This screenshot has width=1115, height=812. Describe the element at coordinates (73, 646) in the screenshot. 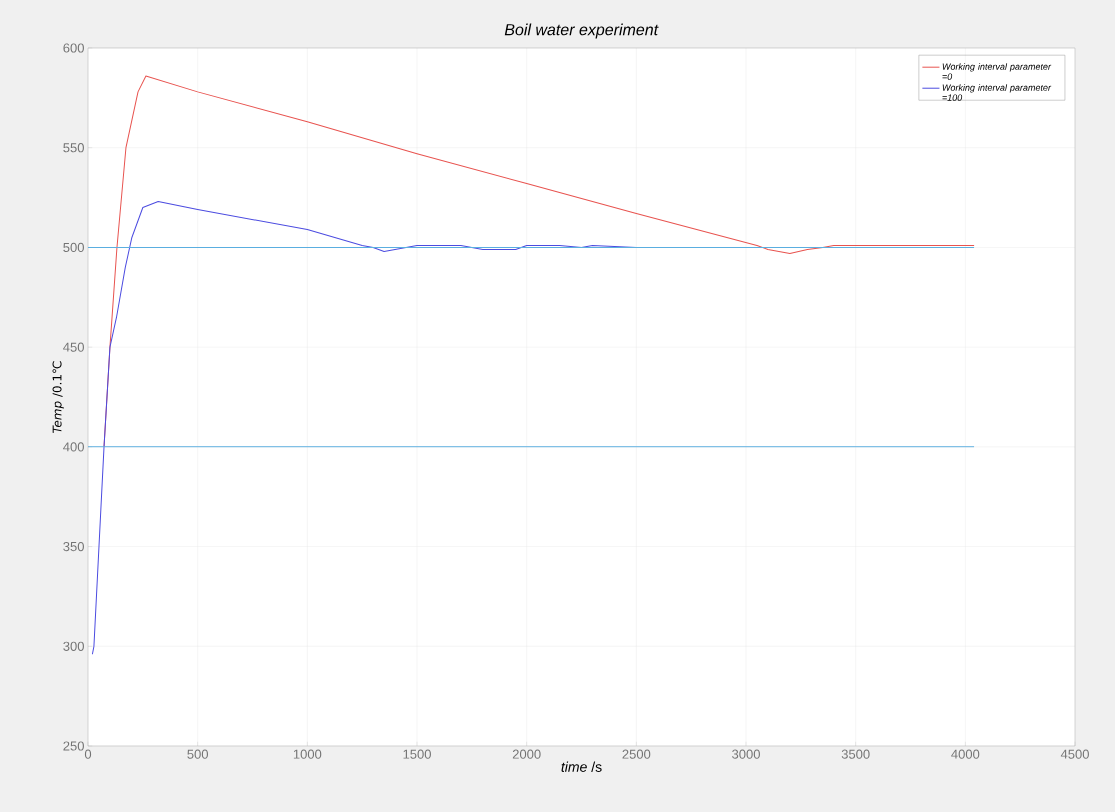

I see `y-tick-label: 300` at that location.